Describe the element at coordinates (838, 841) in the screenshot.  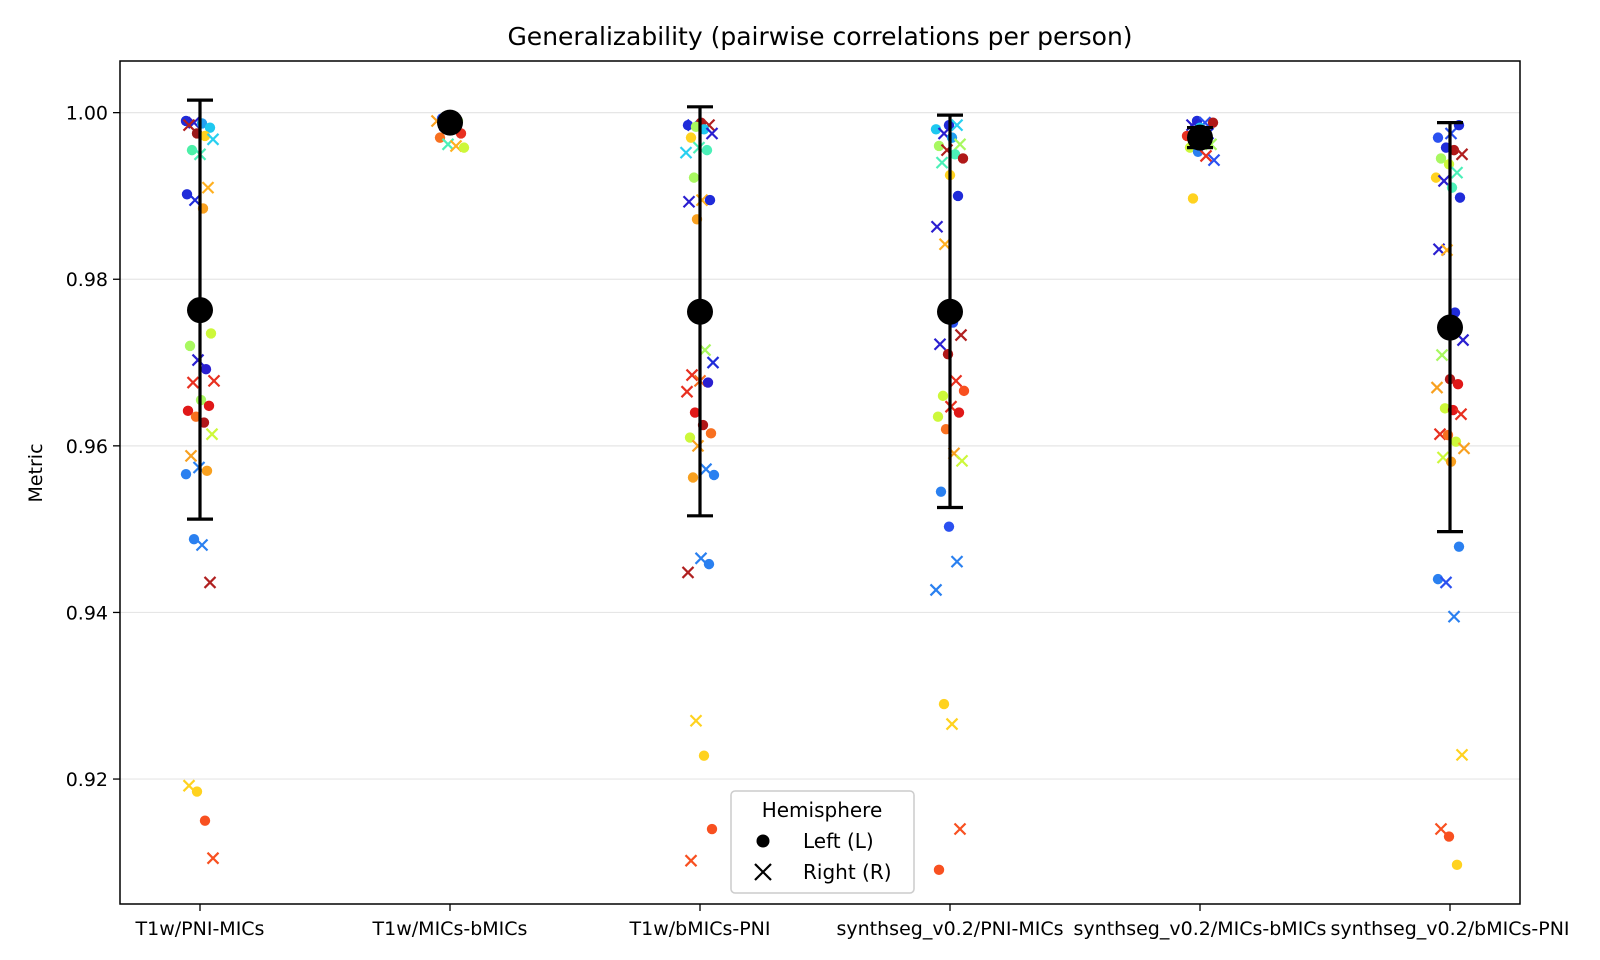
I see `legend-label-left: Left (L)` at that location.